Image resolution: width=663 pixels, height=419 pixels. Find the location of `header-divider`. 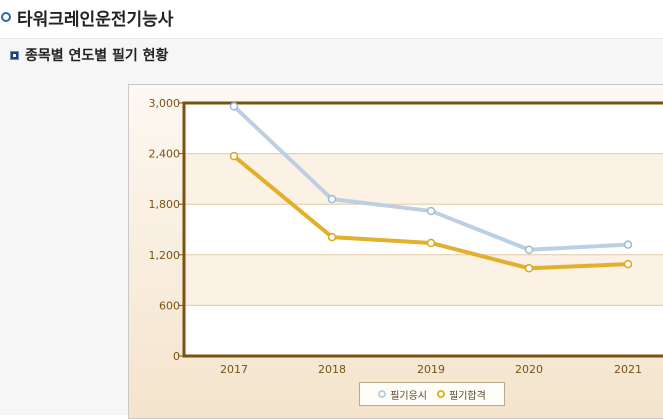

header-divider is located at coordinates (331, 38).